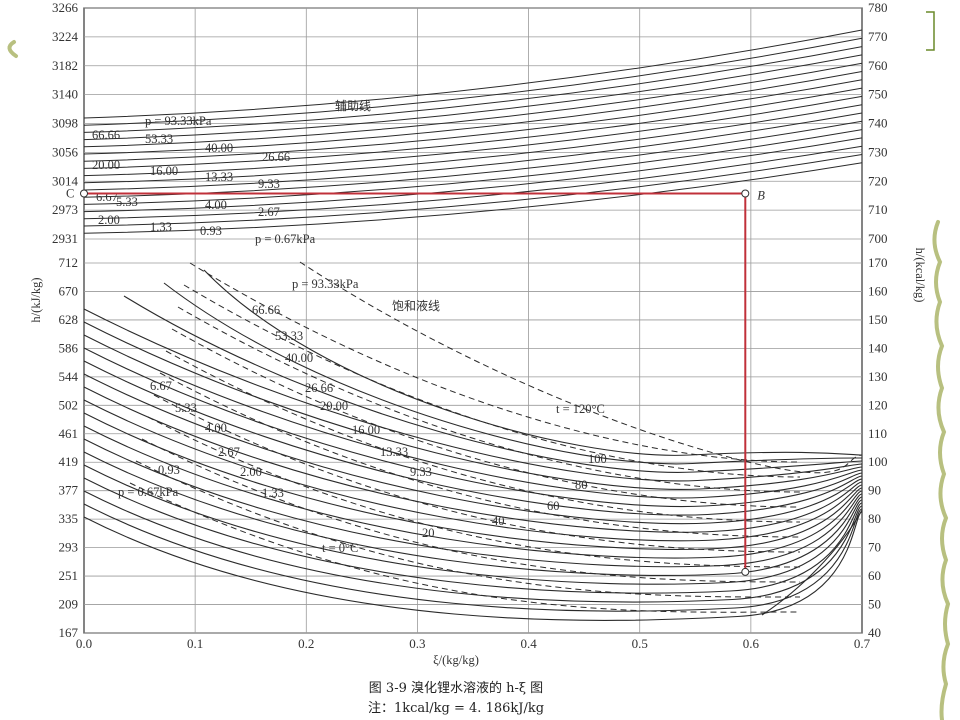  Describe the element at coordinates (69, 290) in the screenshot. I see `y-tick-label: 670` at that location.